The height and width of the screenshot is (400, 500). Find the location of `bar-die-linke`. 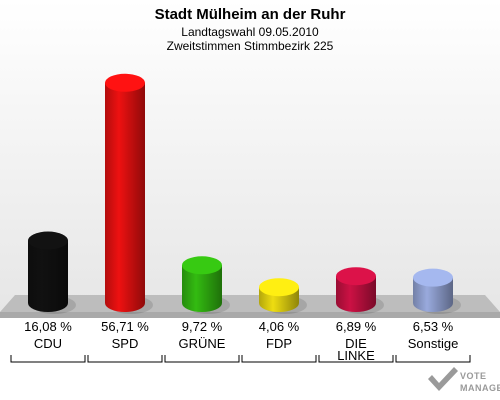

bar-die-linke is located at coordinates (360, 290).